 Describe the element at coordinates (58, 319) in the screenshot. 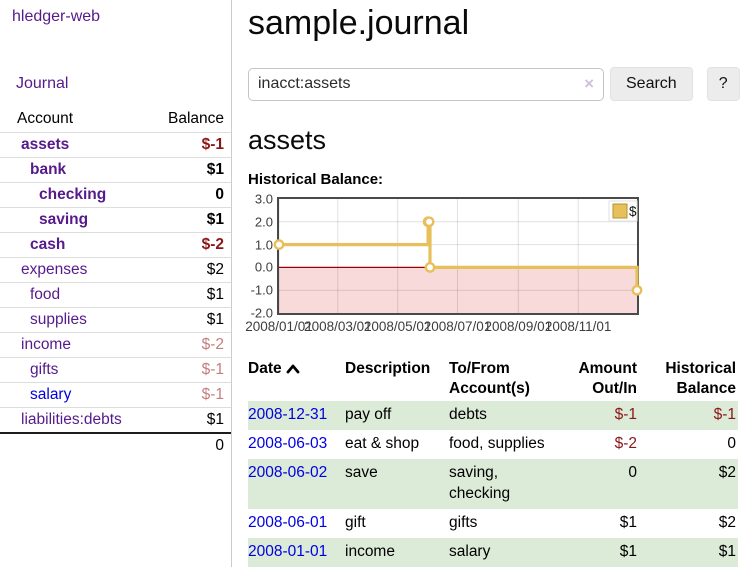

I see `account-link: supplies` at that location.